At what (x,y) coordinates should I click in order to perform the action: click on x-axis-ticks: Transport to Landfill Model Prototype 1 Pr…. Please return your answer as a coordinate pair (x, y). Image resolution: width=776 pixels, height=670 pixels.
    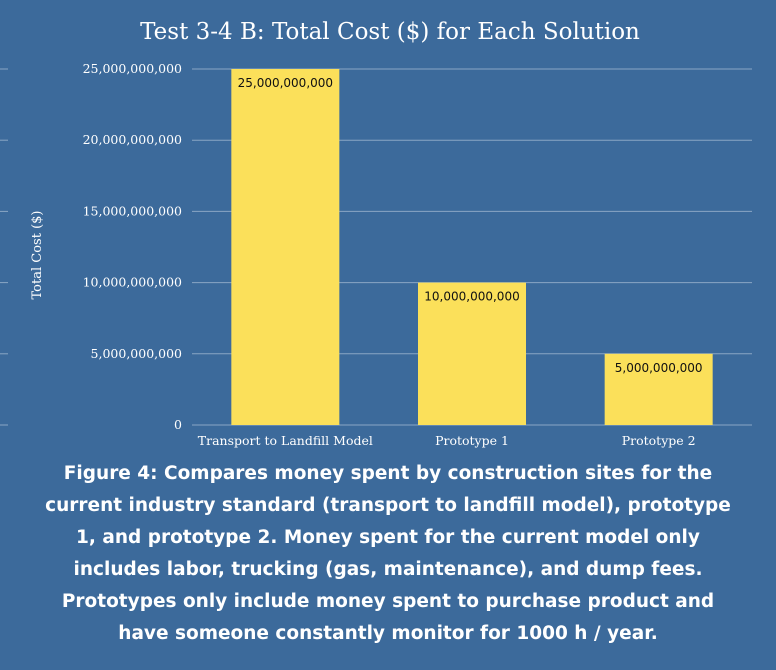
    Looking at the image, I should click on (447, 440).